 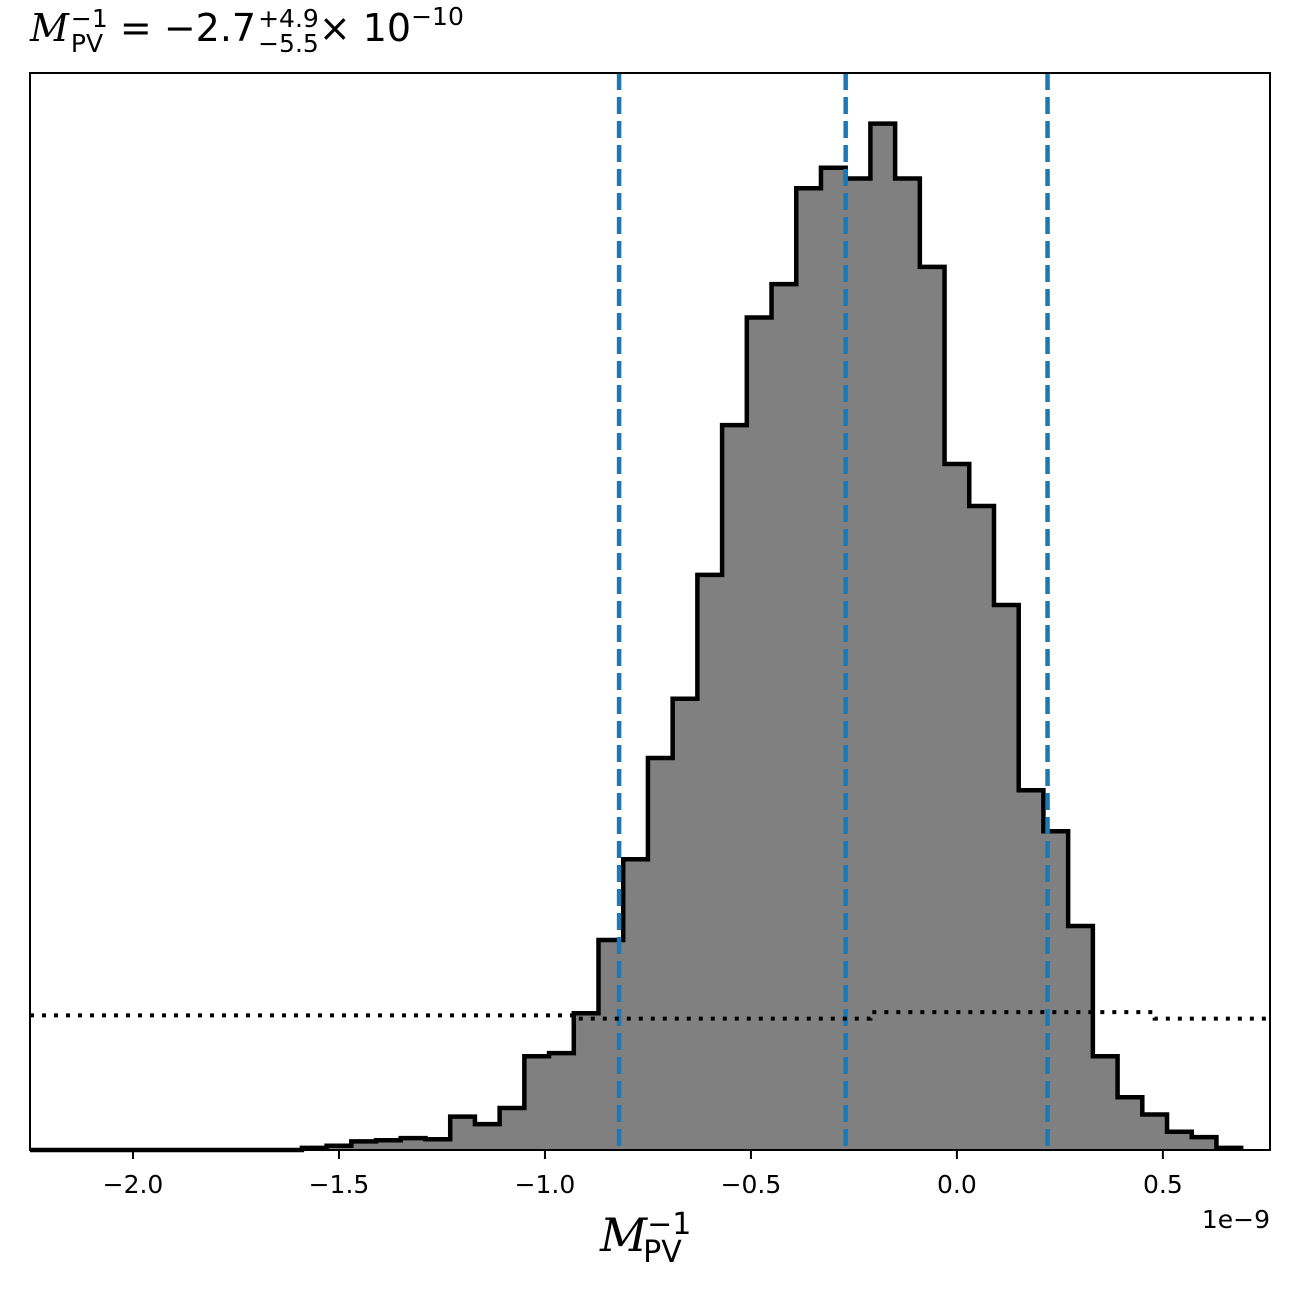 I want to click on xlabel-symbol: M, so click(x=624, y=1235).